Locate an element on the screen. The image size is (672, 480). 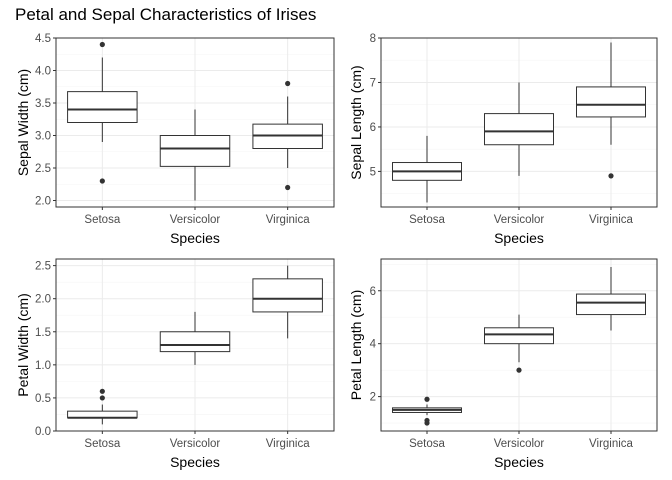
y-axis-title: Petal Width (cm) is located at coordinates (23, 344).